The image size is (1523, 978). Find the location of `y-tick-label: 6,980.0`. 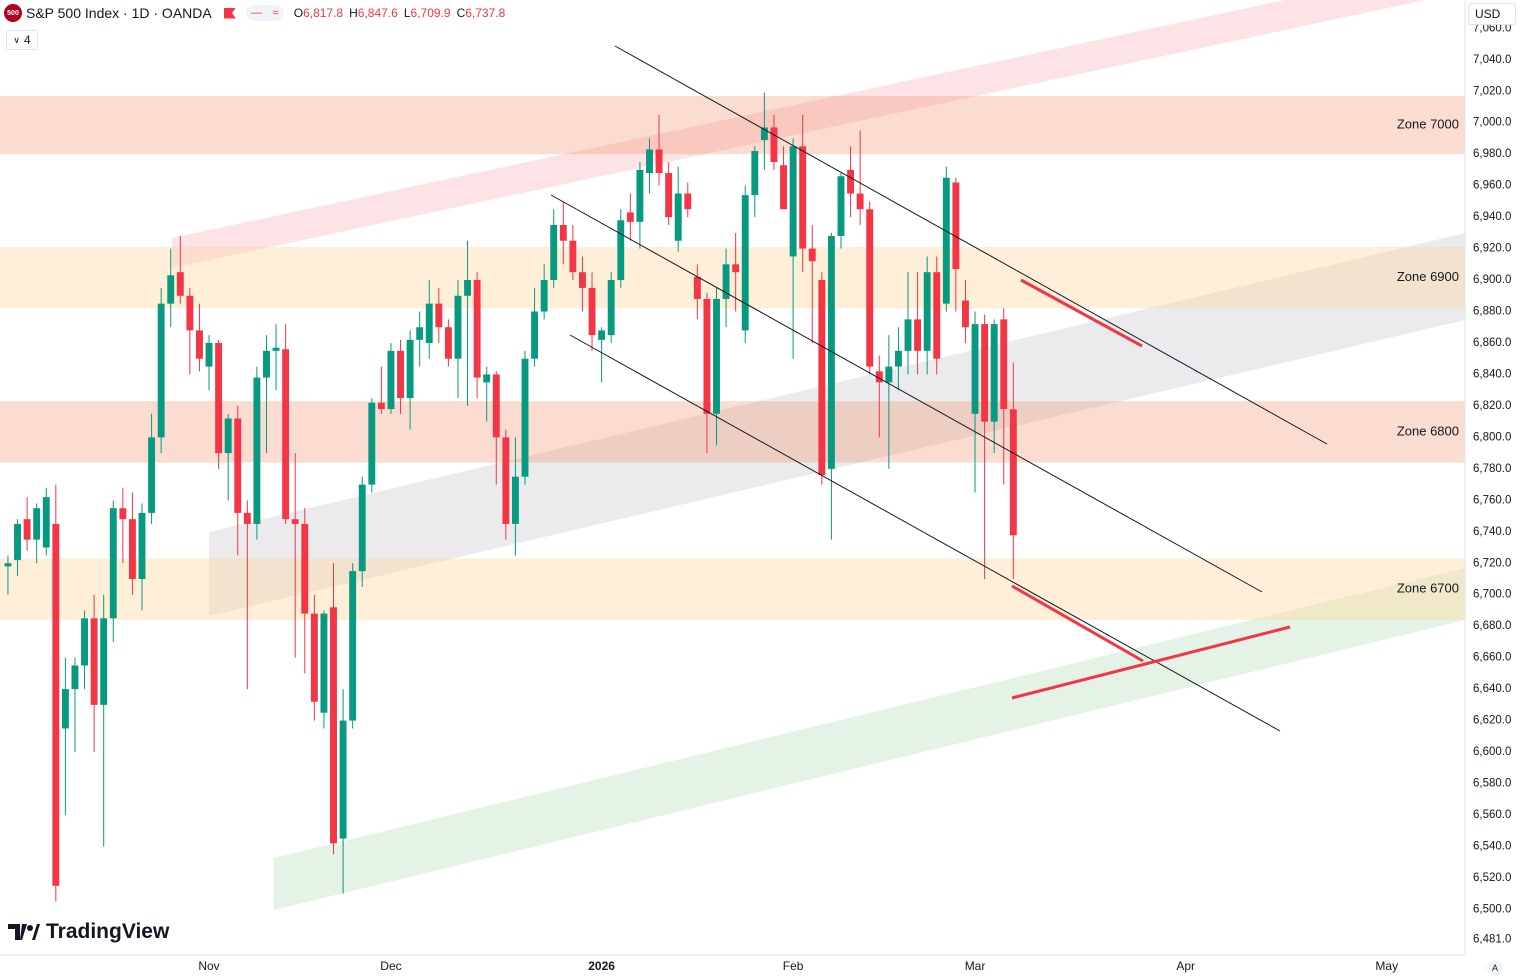

y-tick-label: 6,980.0 is located at coordinates (1492, 154).